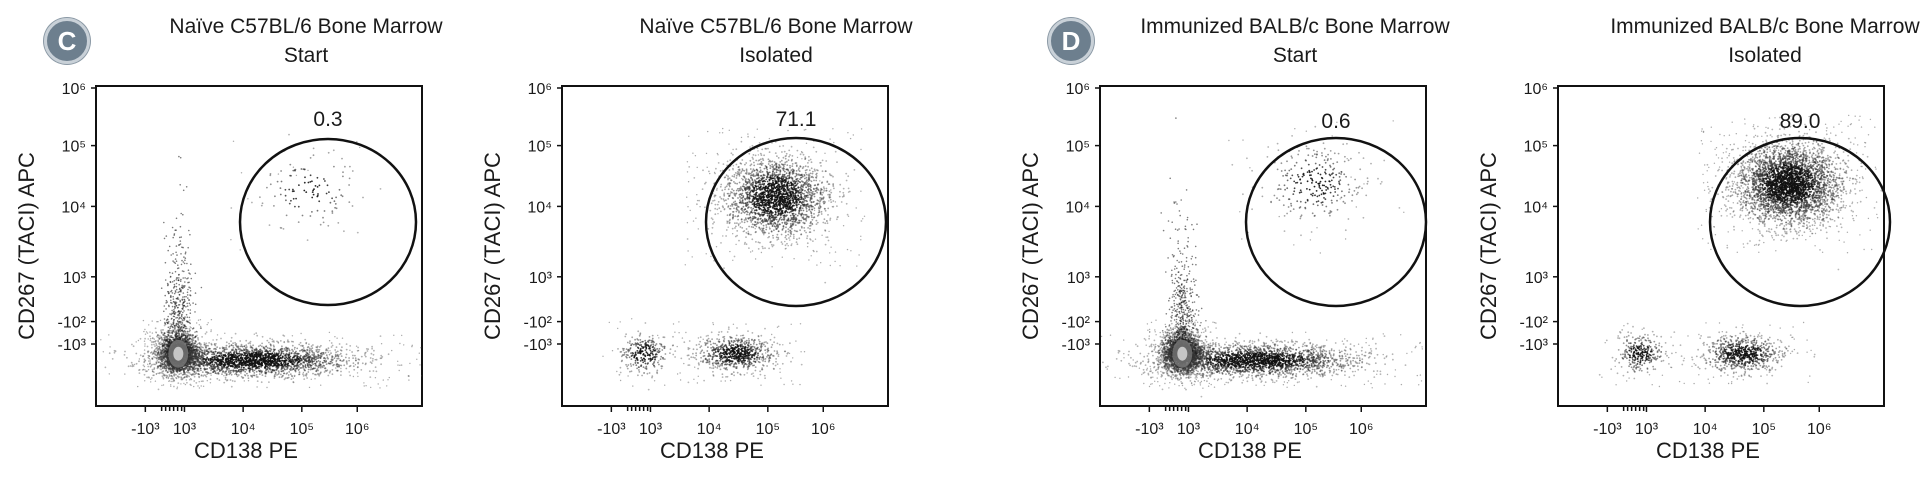  I want to click on section-d-letter: D, so click(1071, 40).